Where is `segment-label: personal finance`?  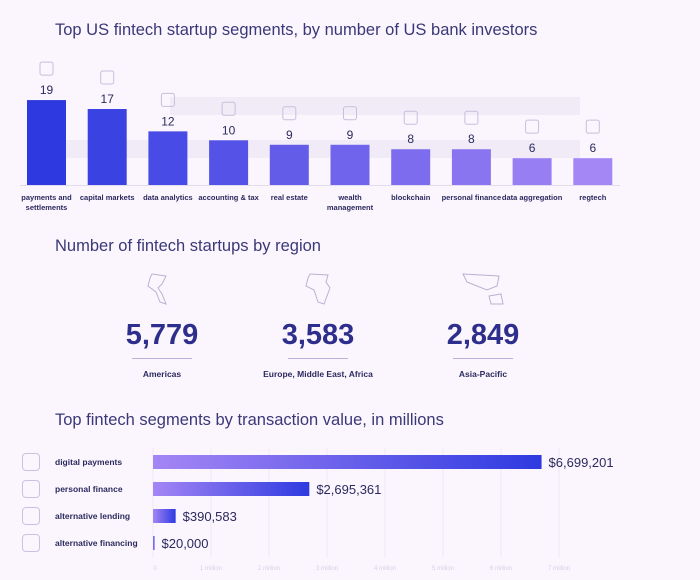 segment-label: personal finance is located at coordinates (89, 489).